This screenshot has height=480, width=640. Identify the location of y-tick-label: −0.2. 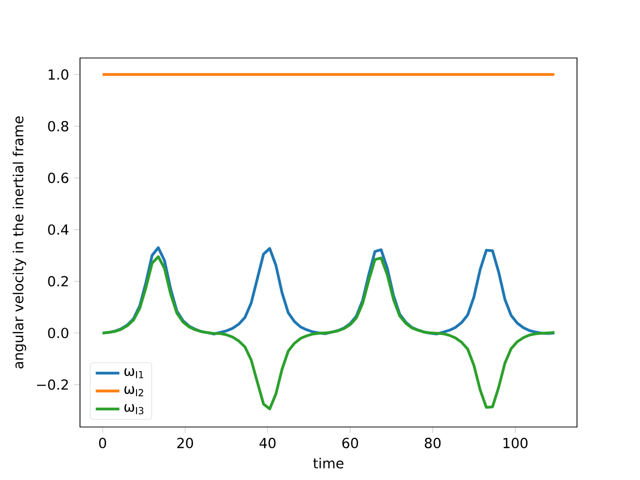
(52, 384).